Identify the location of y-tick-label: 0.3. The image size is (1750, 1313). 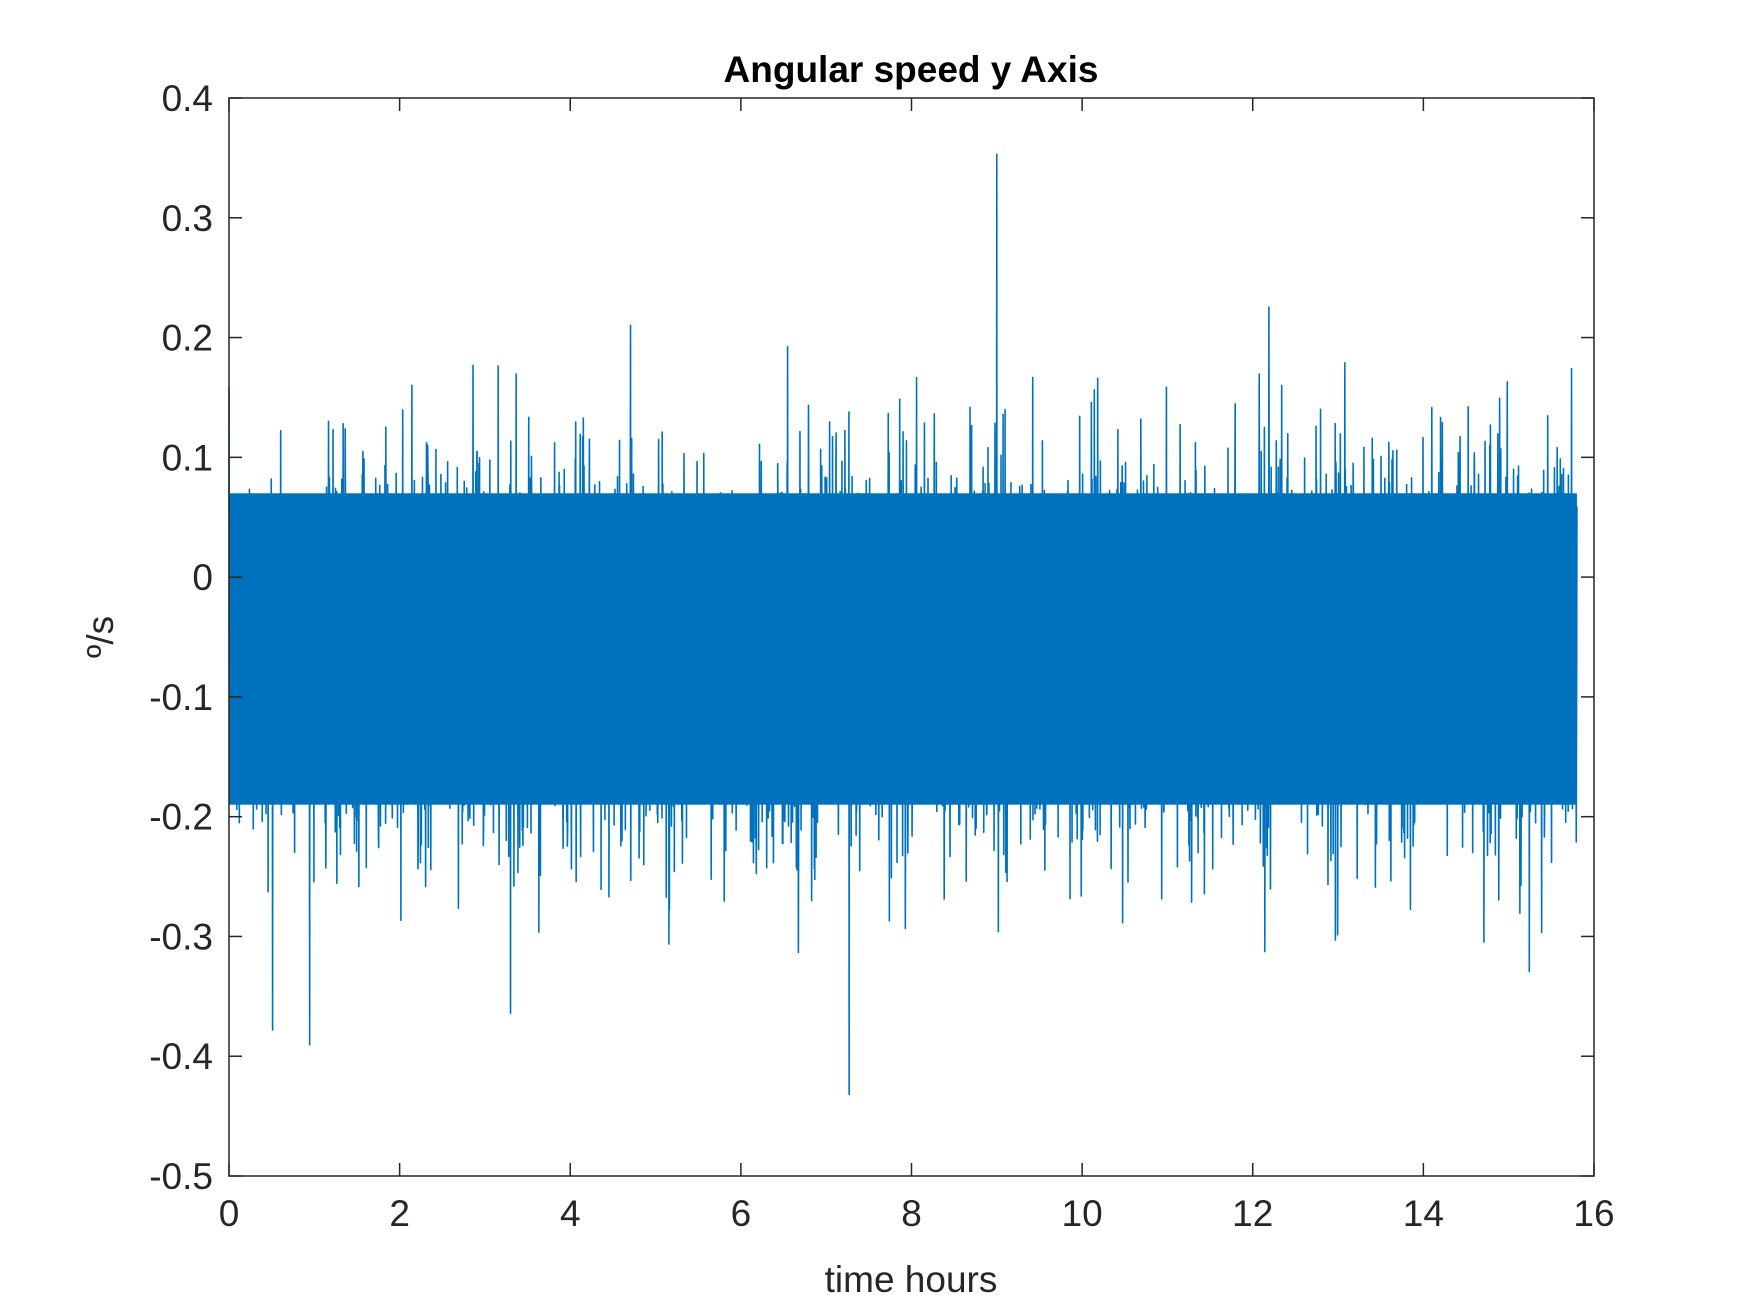
(187, 218).